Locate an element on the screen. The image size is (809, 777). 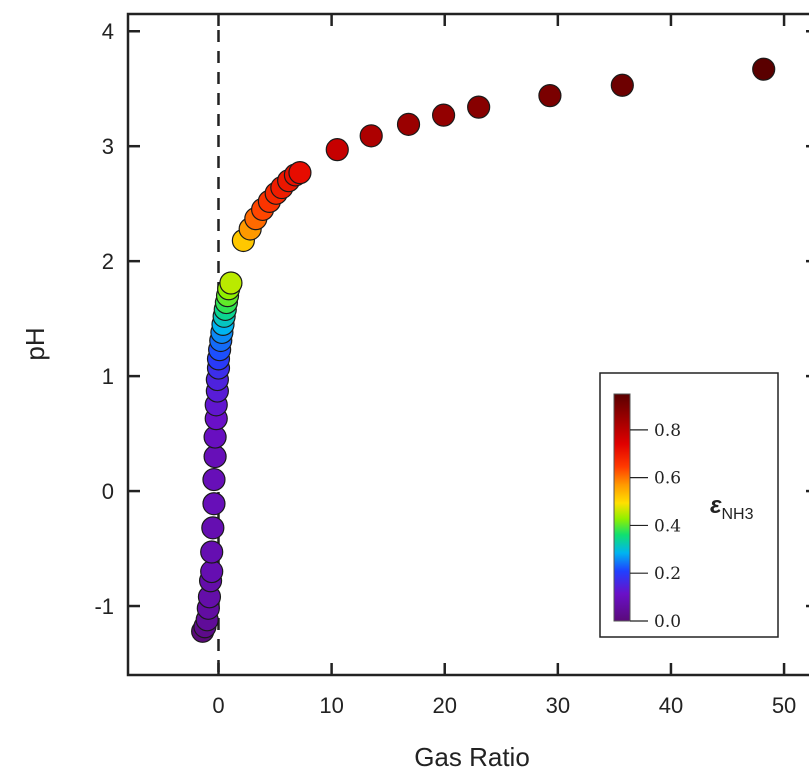
y-tick-label: 4 is located at coordinates (108, 31).